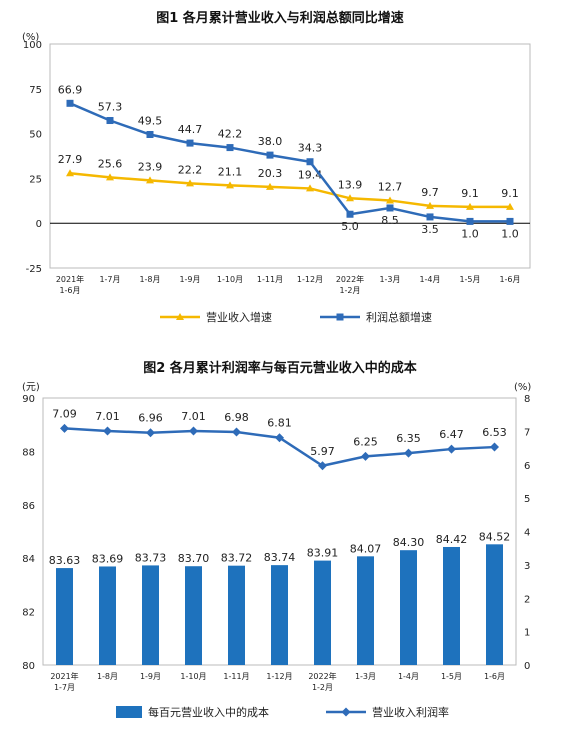 The height and width of the screenshot is (745, 561). What do you see at coordinates (340, 317) in the screenshot?
I see `chart1-legend-profit-marker` at bounding box center [340, 317].